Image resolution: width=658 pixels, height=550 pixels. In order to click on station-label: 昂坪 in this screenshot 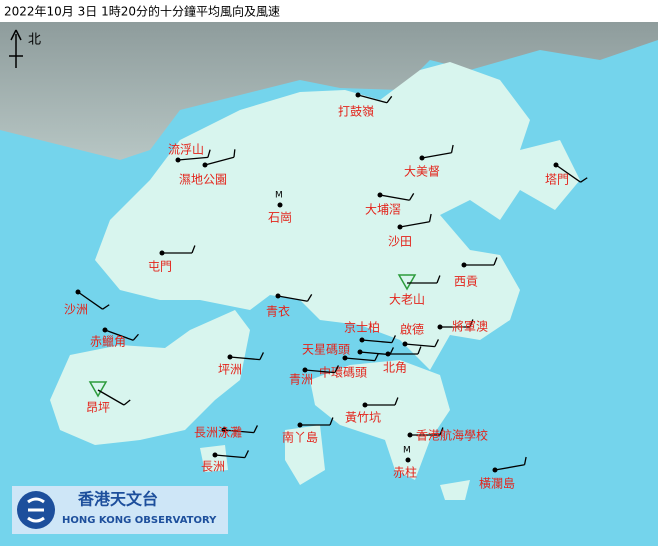, I will do `click(98, 408)`.